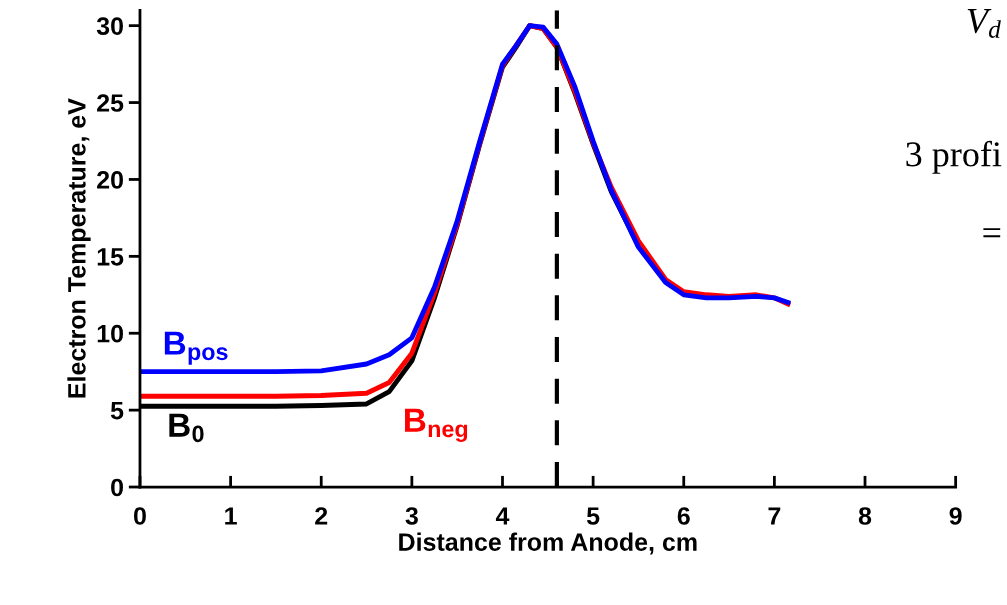 Image resolution: width=1007 pixels, height=605 pixels. Describe the element at coordinates (110, 103) in the screenshot. I see `y-tick-label: 25` at that location.